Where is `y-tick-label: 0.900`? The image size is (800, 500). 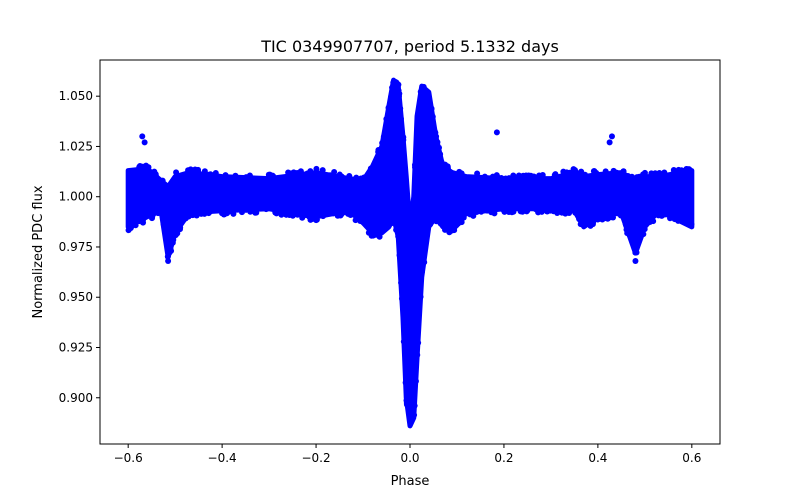
y-tick-label: 0.900 is located at coordinates (76, 398).